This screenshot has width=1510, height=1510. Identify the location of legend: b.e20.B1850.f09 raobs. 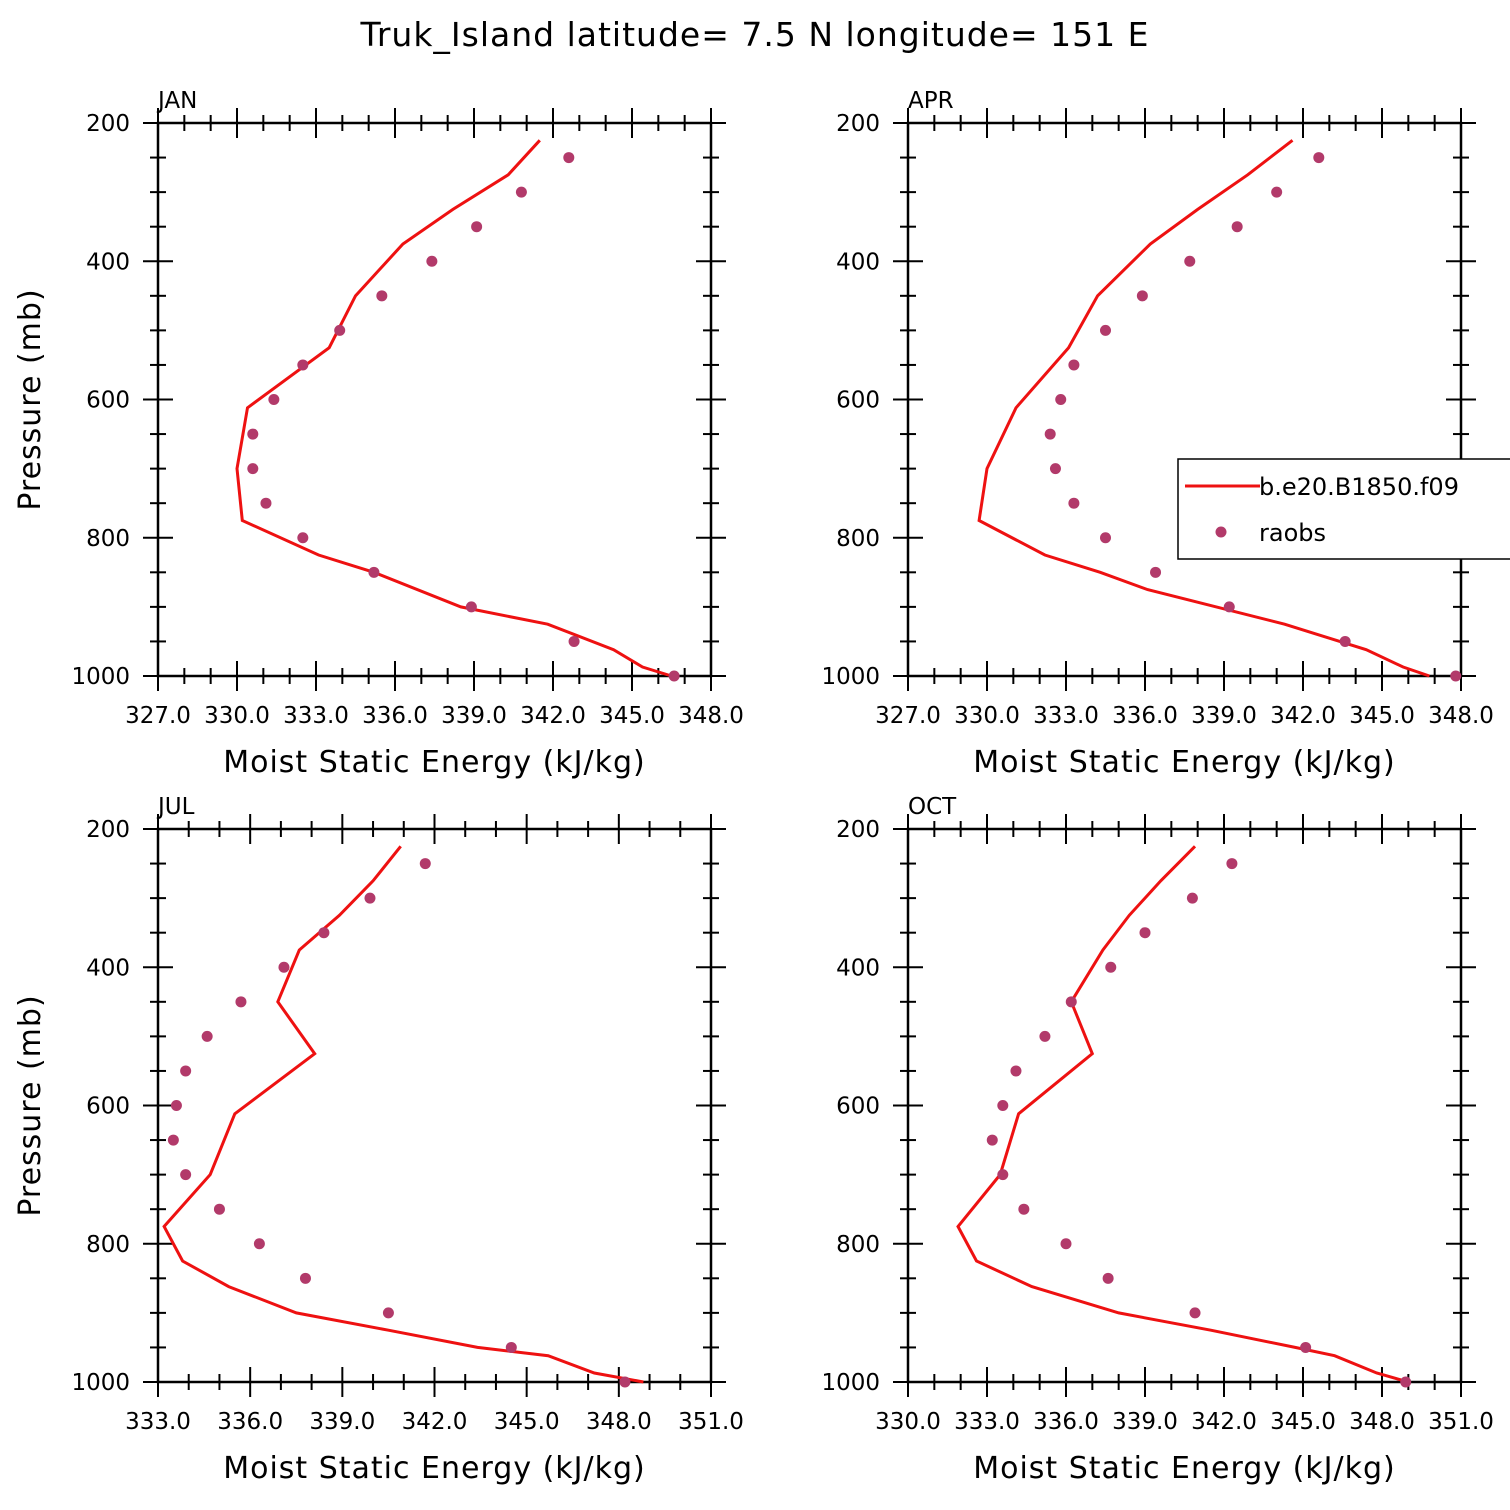
(1343, 509).